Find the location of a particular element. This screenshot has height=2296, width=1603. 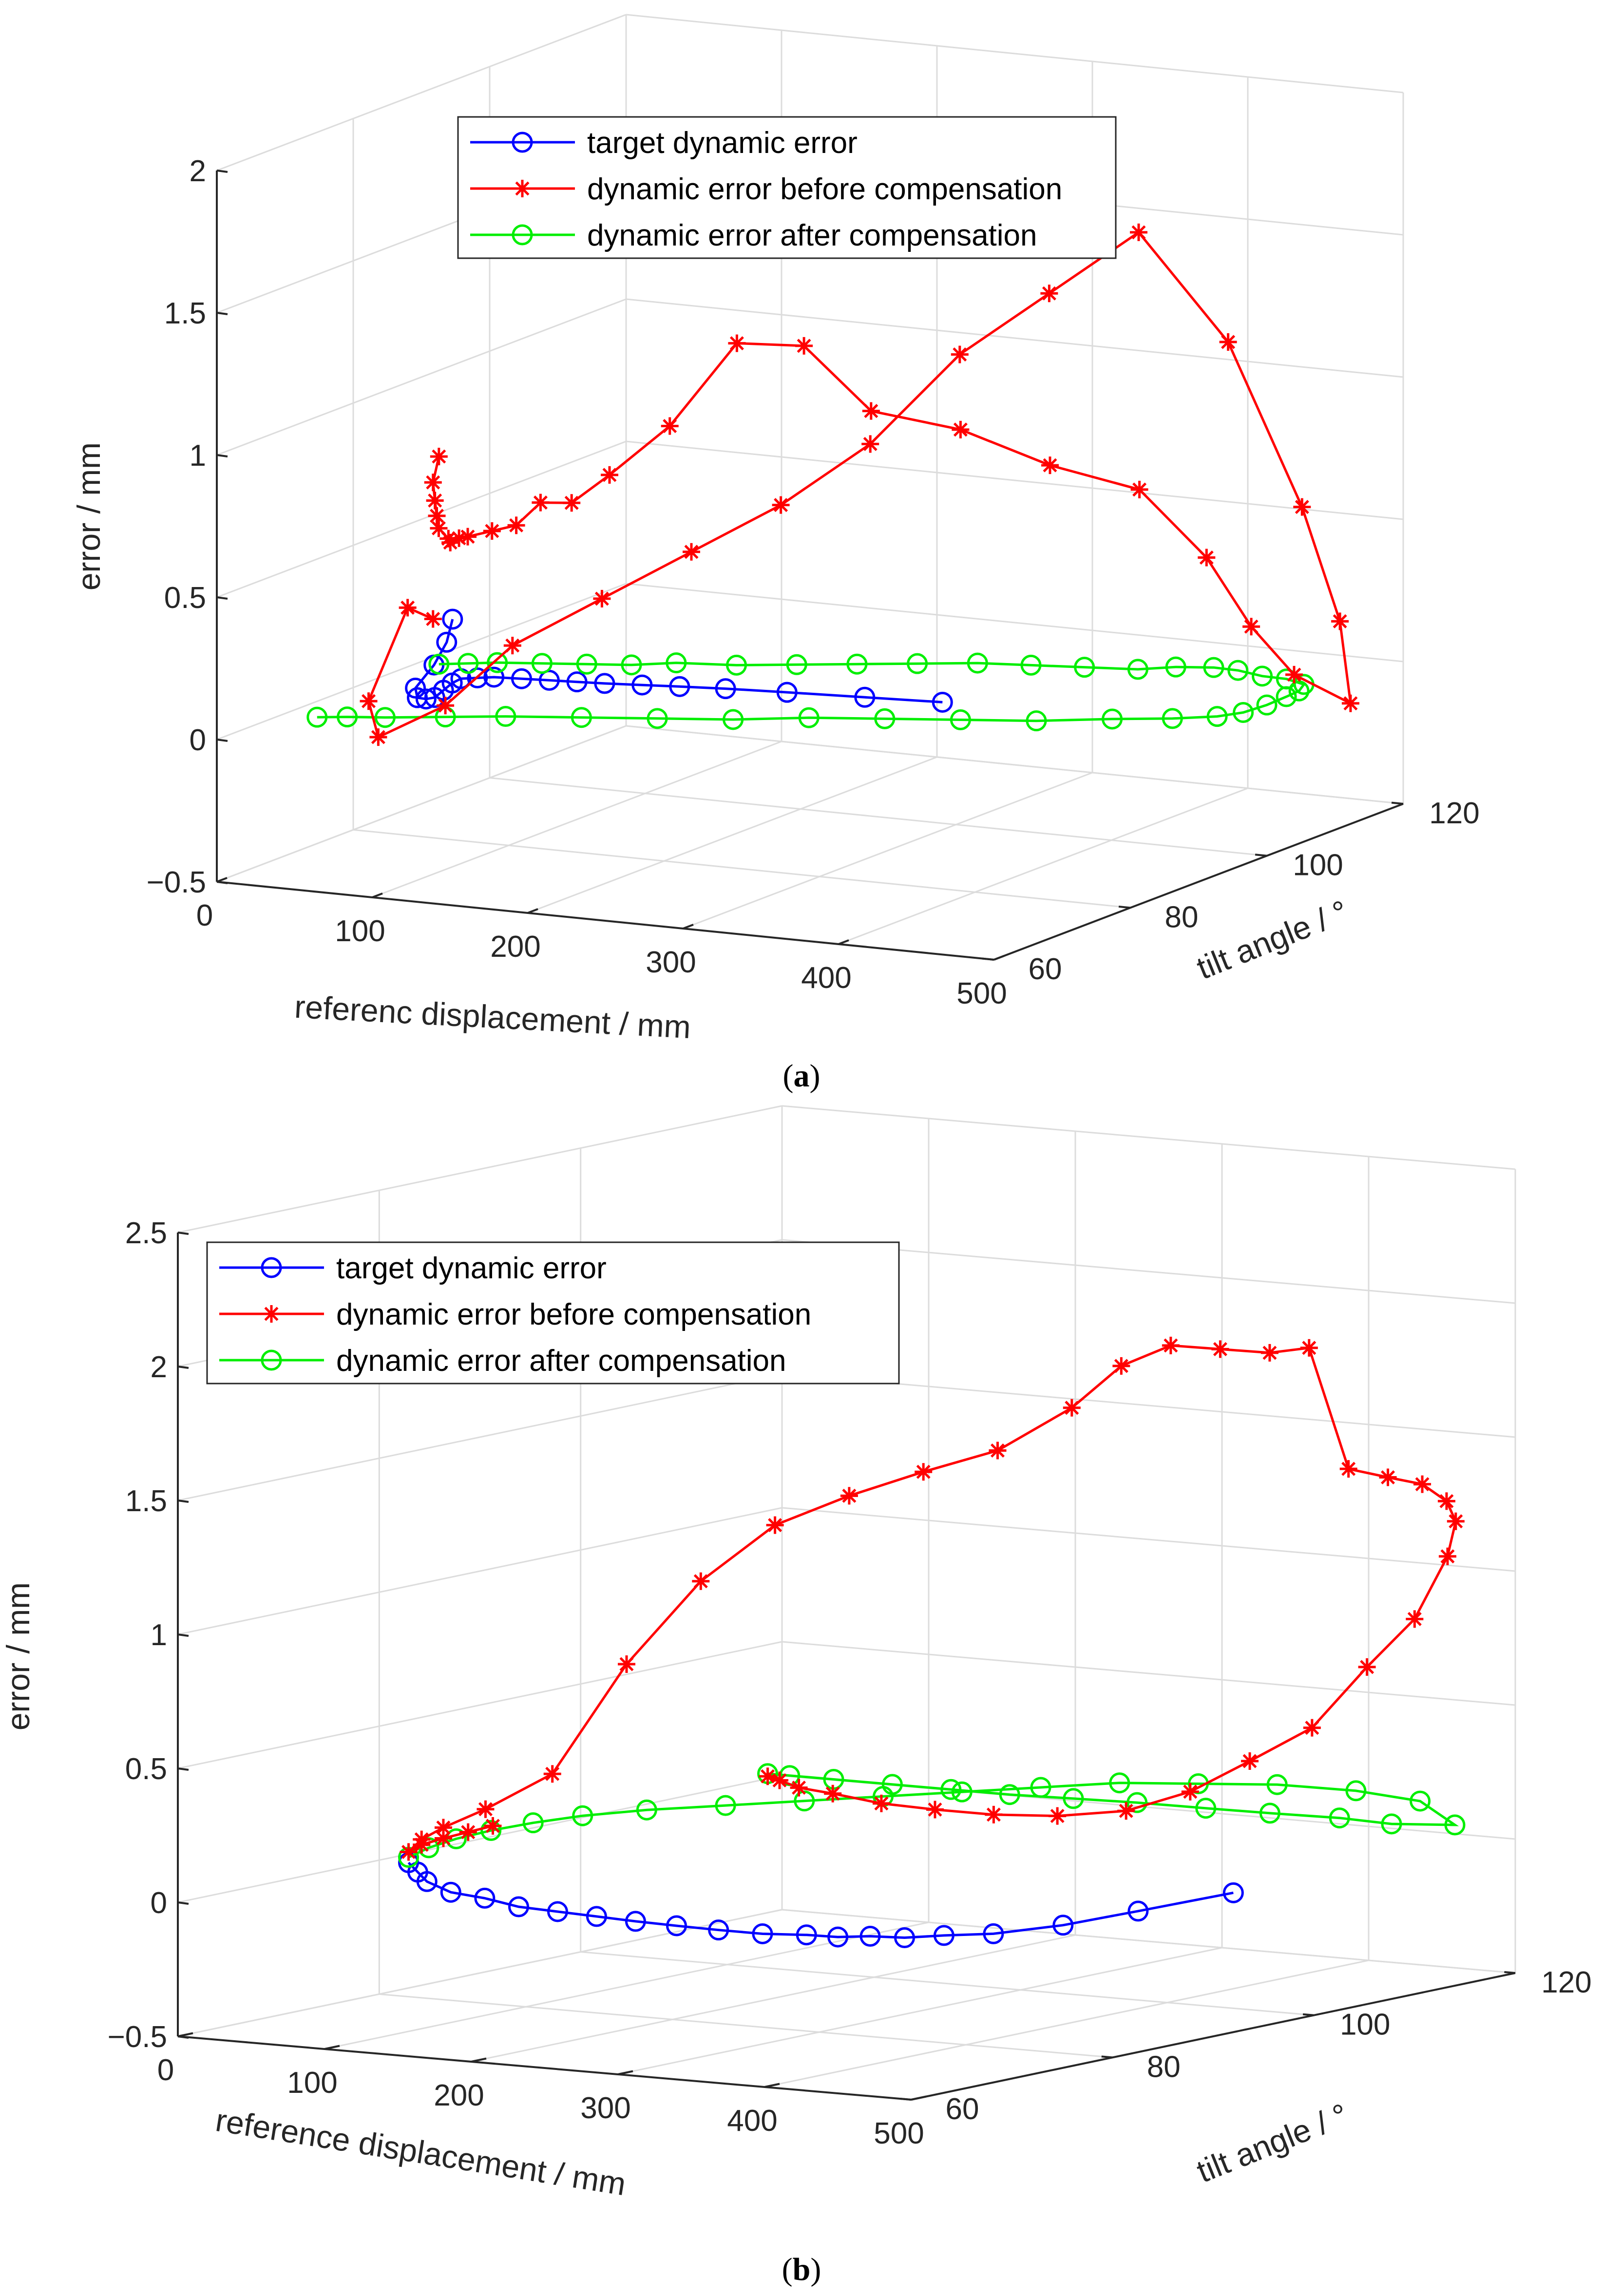

grid-floor-y is located at coordinates (742, 869).